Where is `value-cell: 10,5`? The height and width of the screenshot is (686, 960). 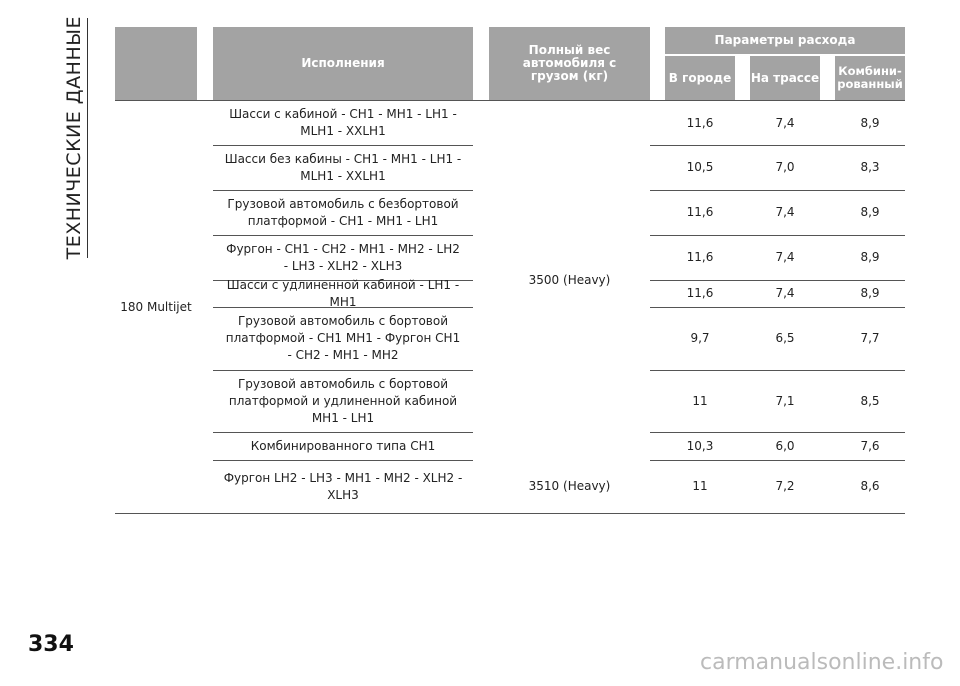 value-cell: 10,5 is located at coordinates (700, 167).